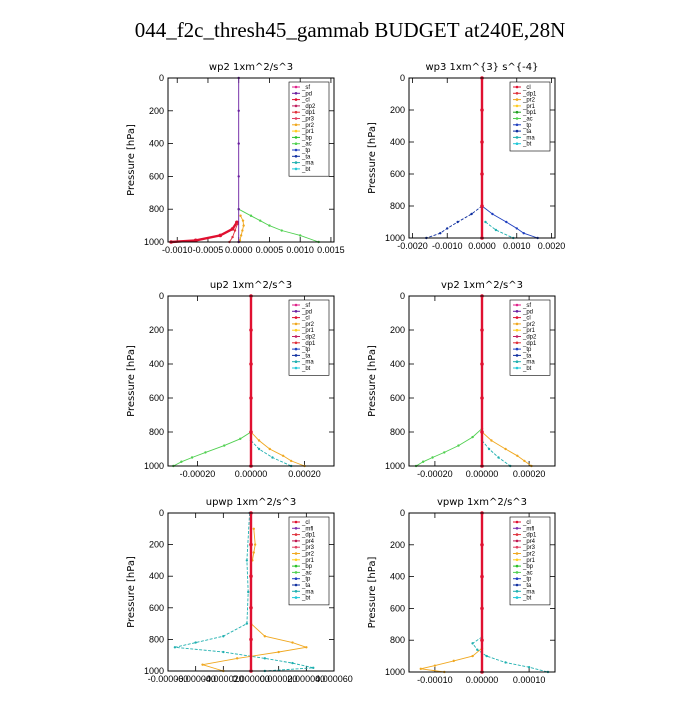 This screenshot has height=701, width=700. Describe the element at coordinates (331, 250) in the screenshot. I see `x-tick-label: 0.0015` at that location.